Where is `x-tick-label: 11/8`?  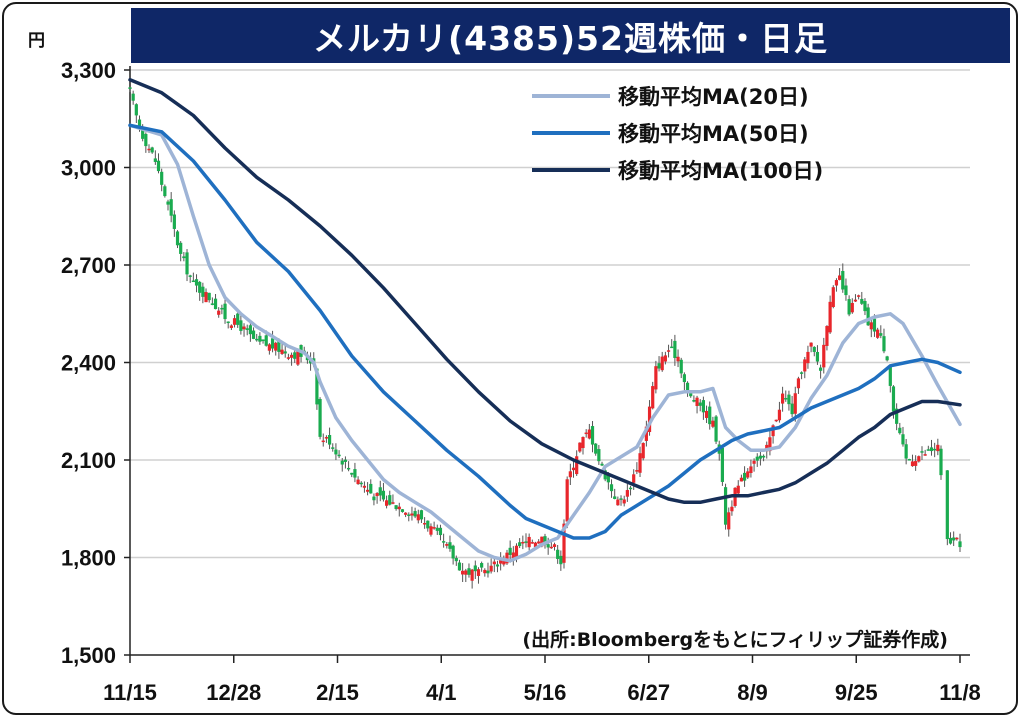 x-tick-label: 11/8 is located at coordinates (960, 692).